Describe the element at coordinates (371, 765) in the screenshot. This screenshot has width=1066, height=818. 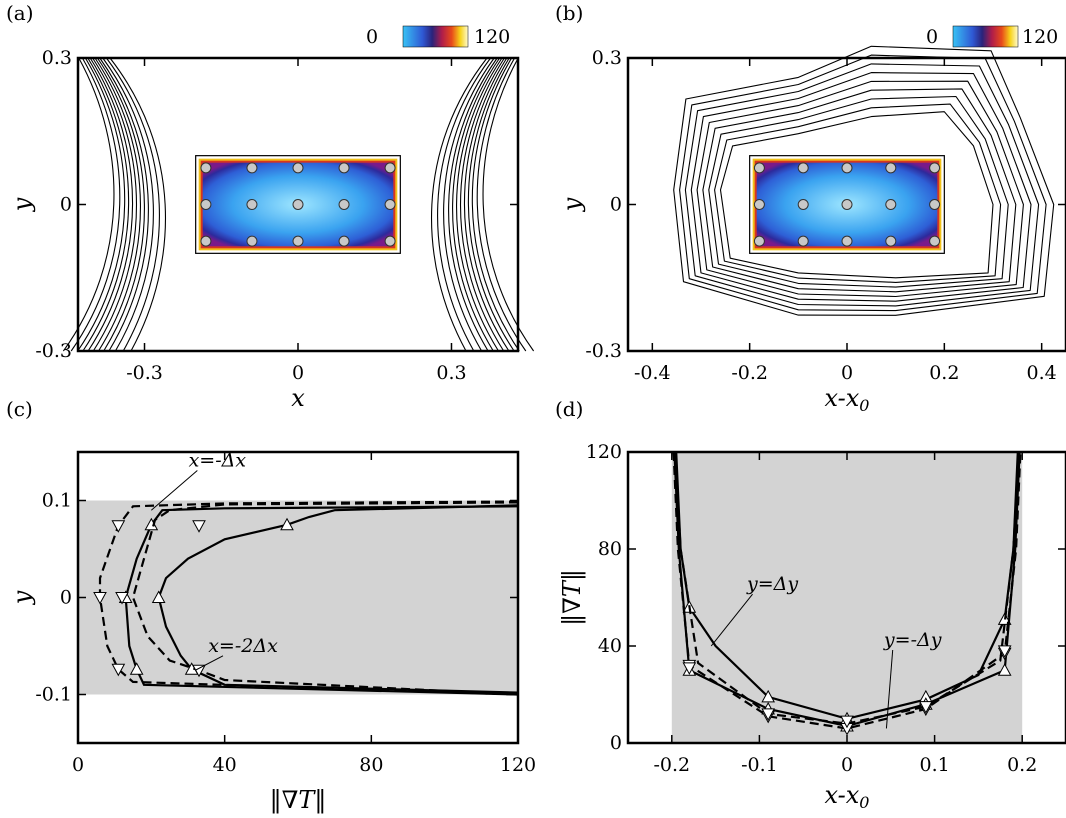
I see `x-tick-label: 80` at that location.